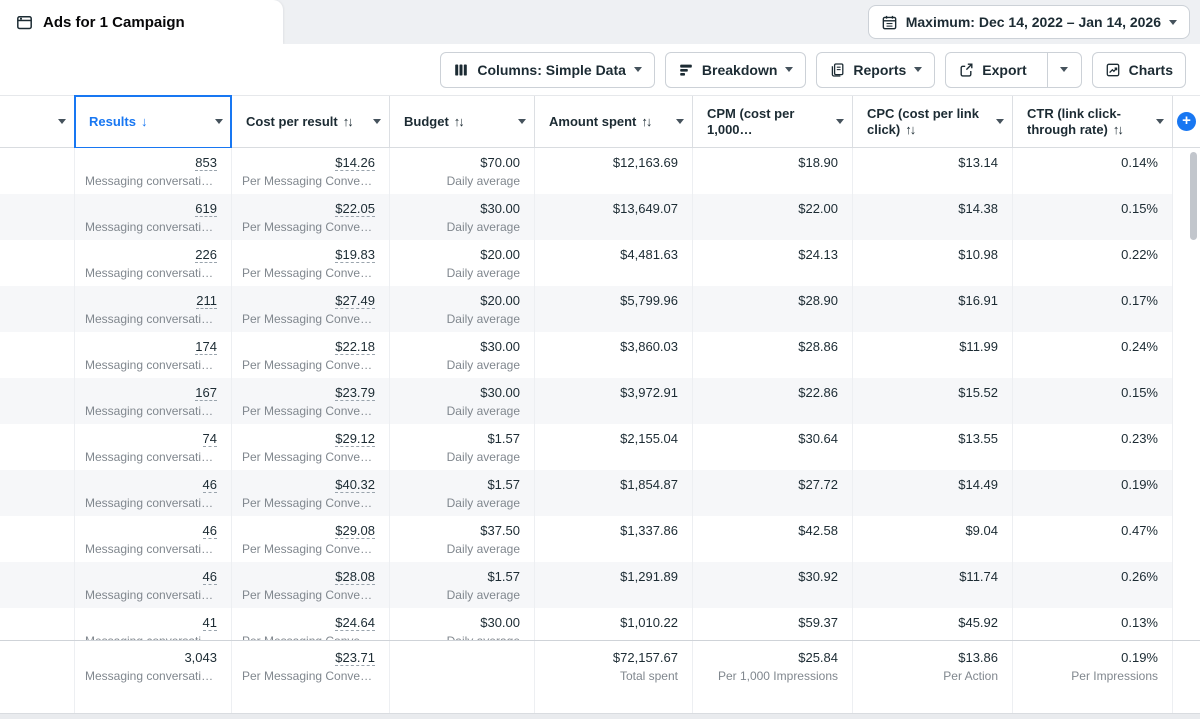 The width and height of the screenshot is (1200, 719). I want to click on cost-per-result-value: $29.12, so click(355, 439).